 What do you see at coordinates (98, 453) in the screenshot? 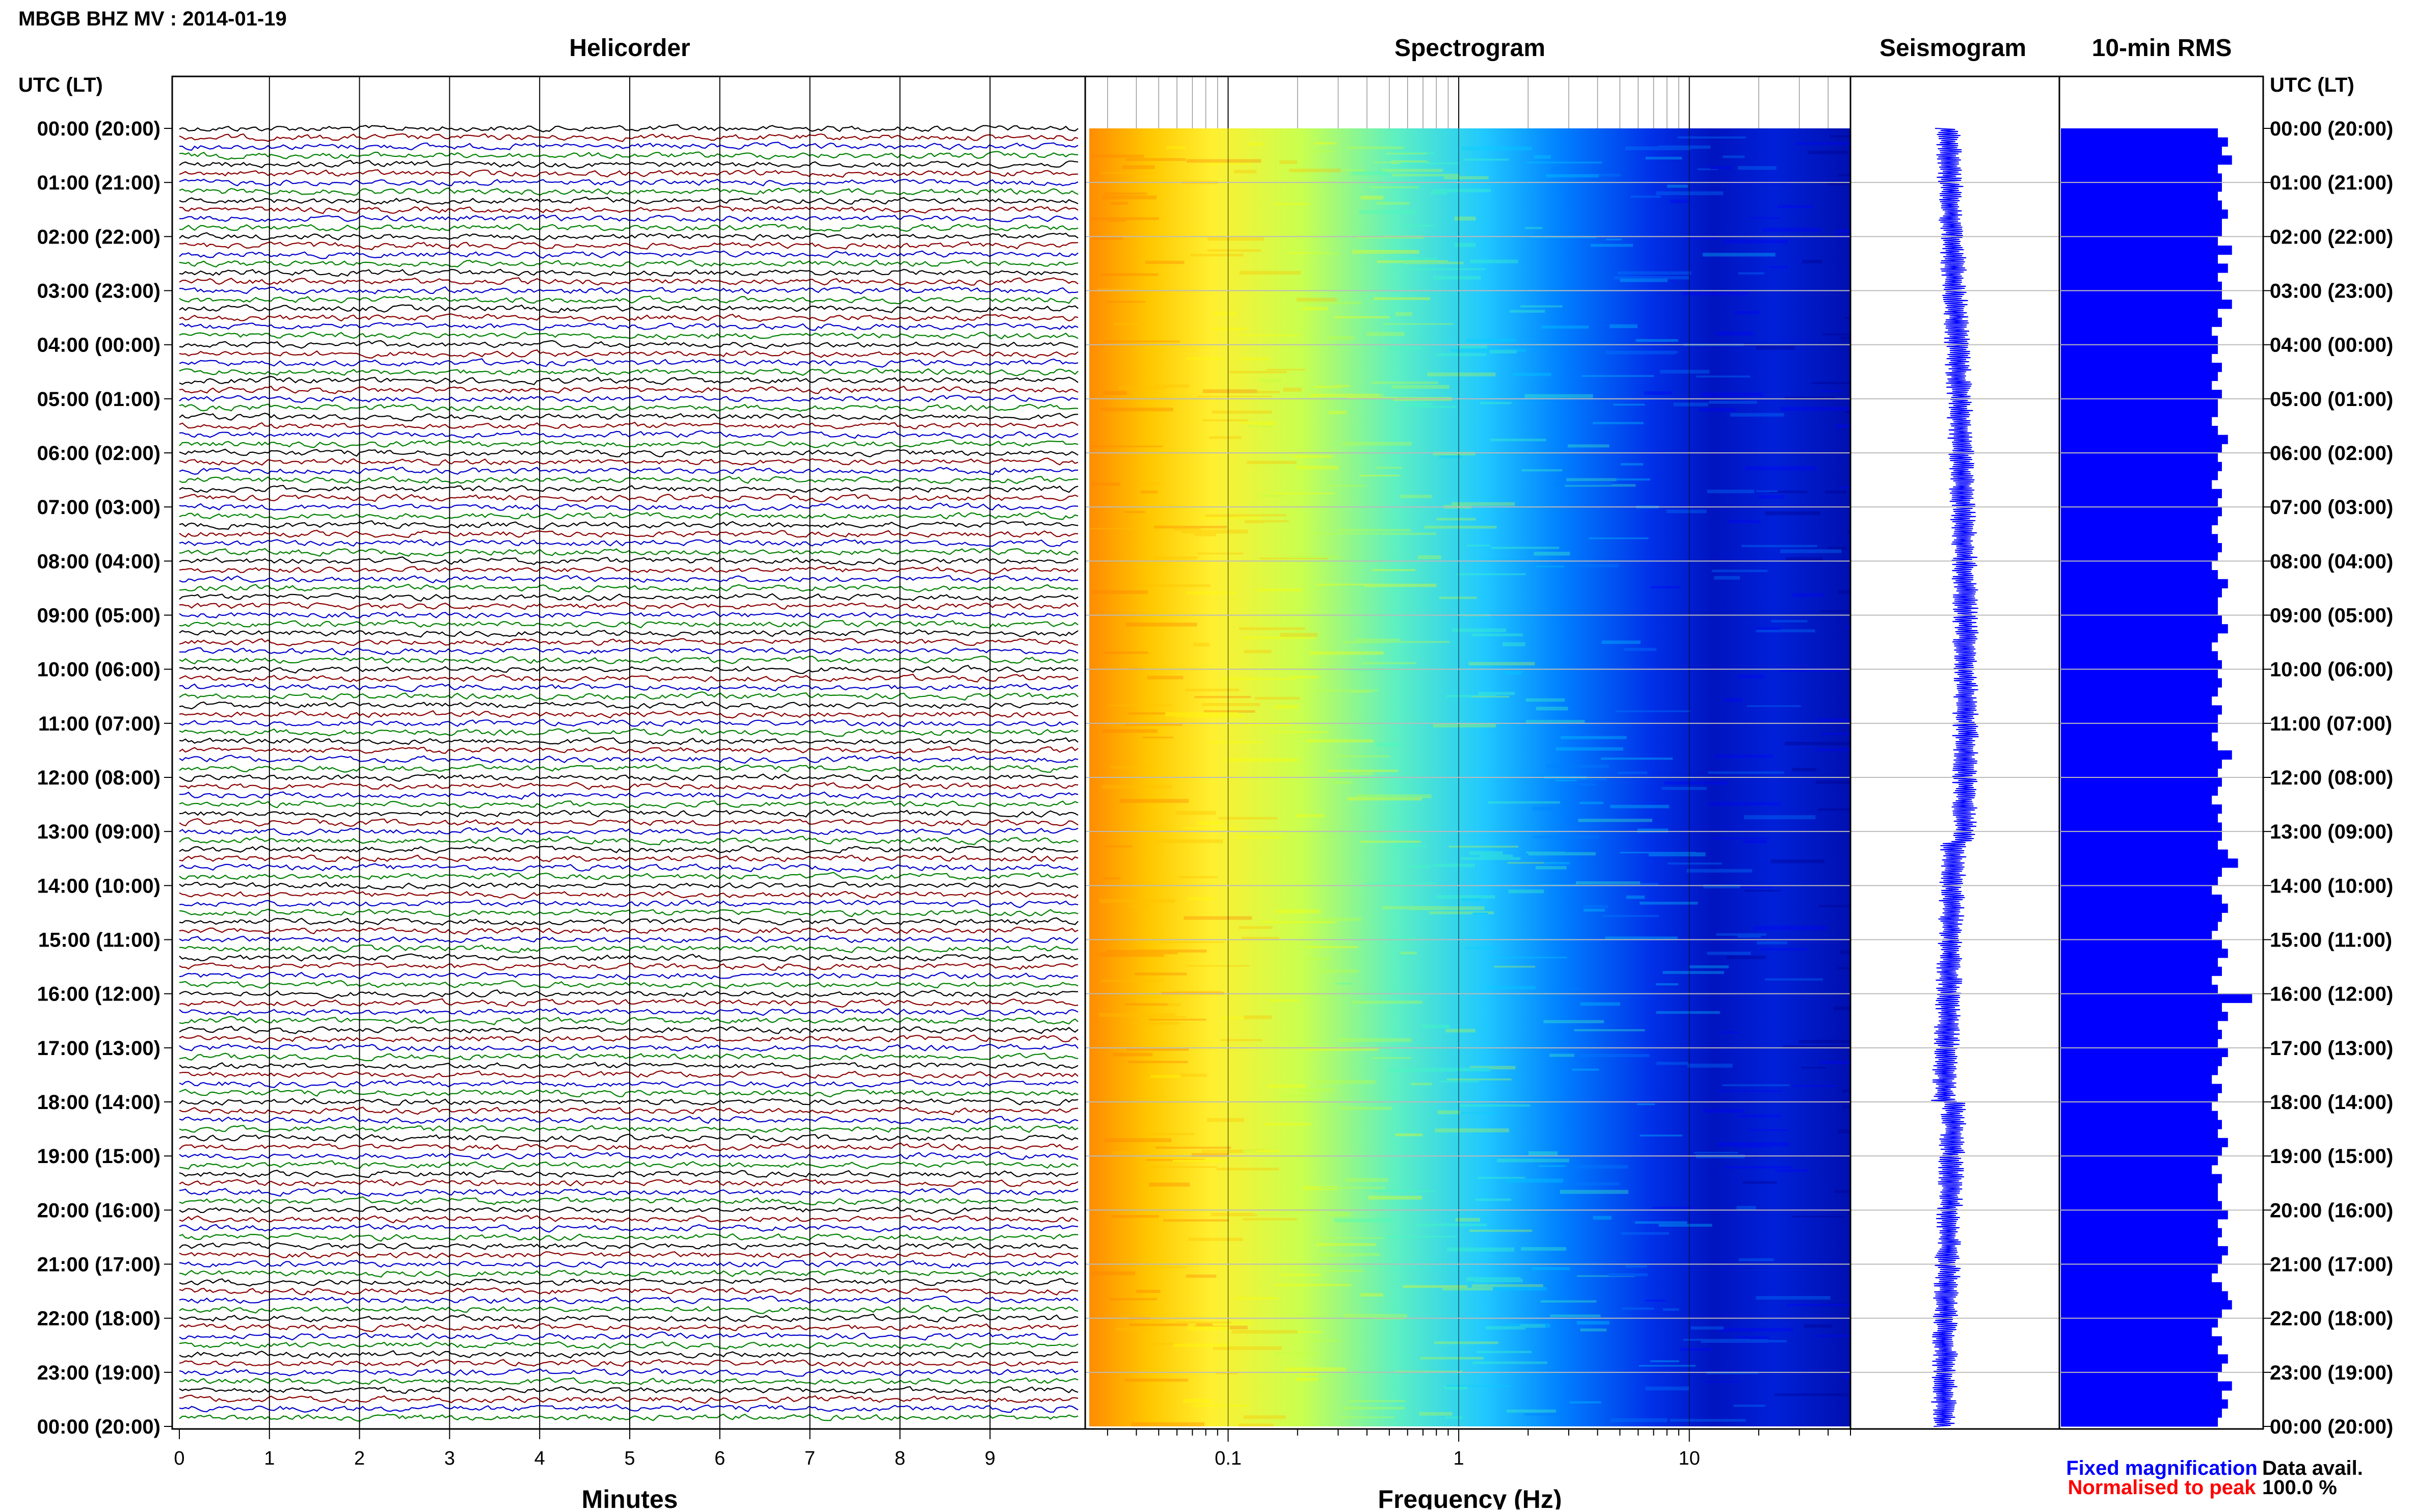
I see `time-label-left: 06:00 (02:00)` at bounding box center [98, 453].